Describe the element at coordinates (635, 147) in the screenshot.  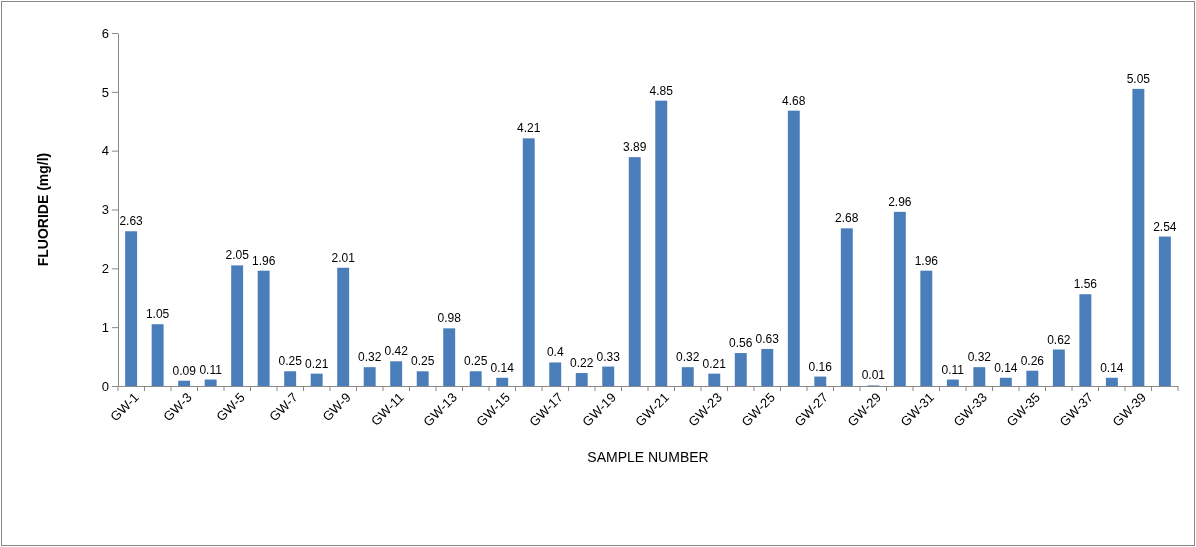
I see `data-label: 3.89` at that location.